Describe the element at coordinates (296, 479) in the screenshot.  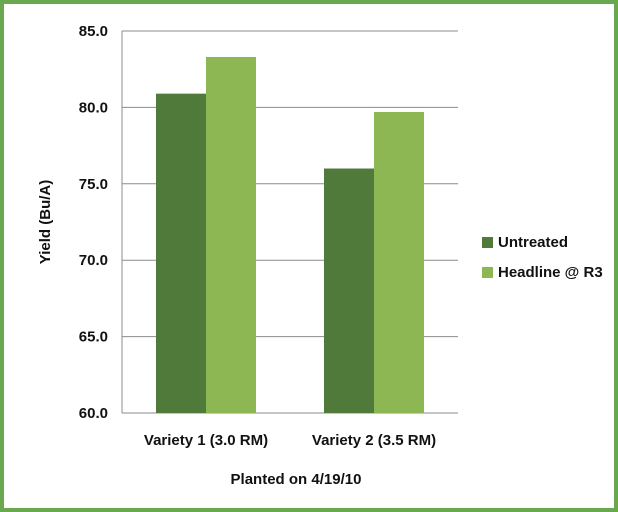
I see `x-axis-title: Planted on 4/19/10` at that location.